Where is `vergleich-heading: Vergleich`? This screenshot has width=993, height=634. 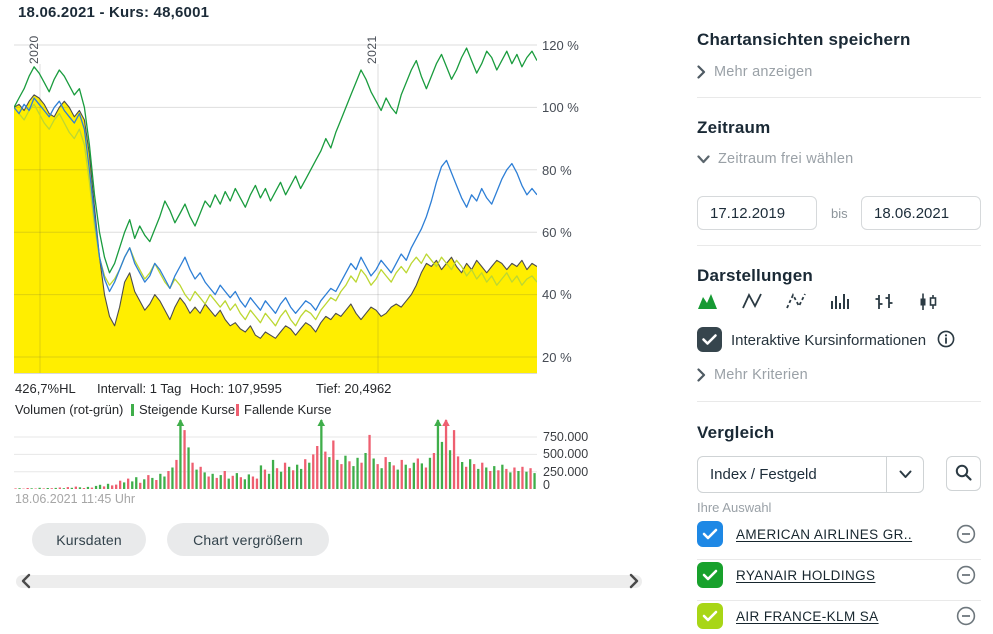 vergleich-heading: Vergleich is located at coordinates (736, 432).